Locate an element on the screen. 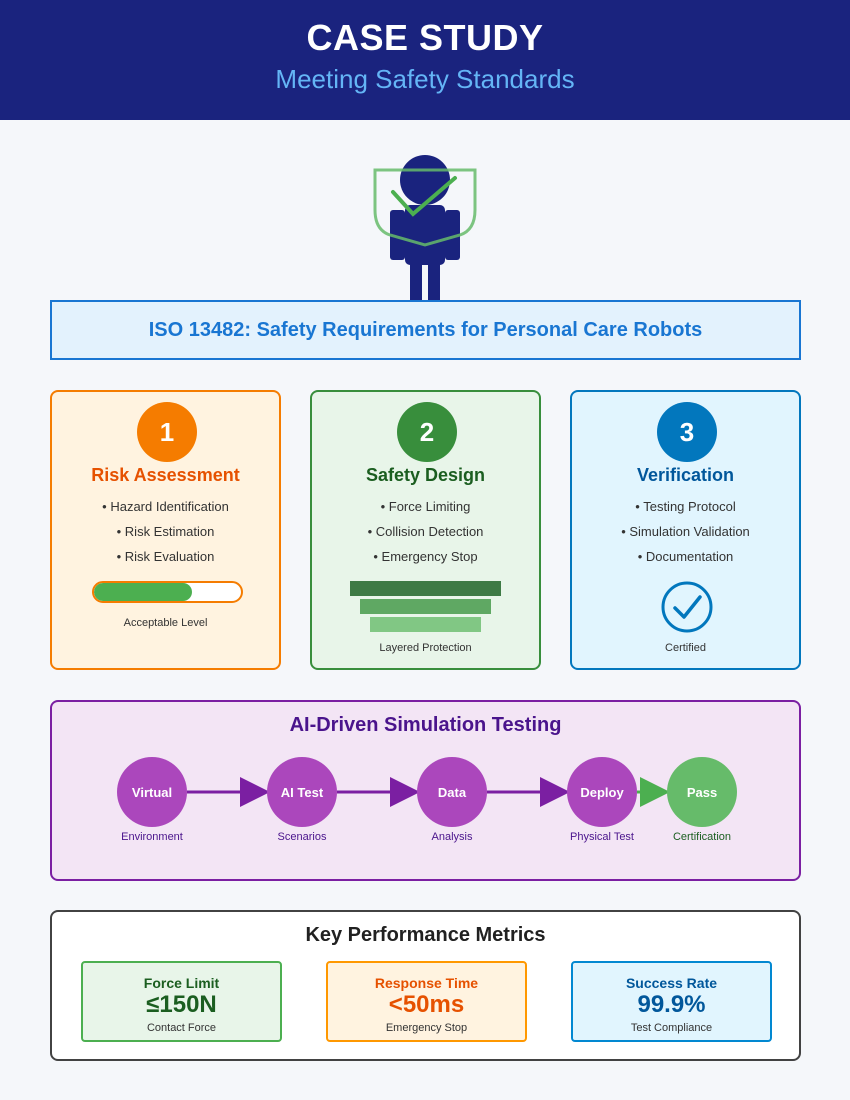  card-title: Safety Design is located at coordinates (425, 475).